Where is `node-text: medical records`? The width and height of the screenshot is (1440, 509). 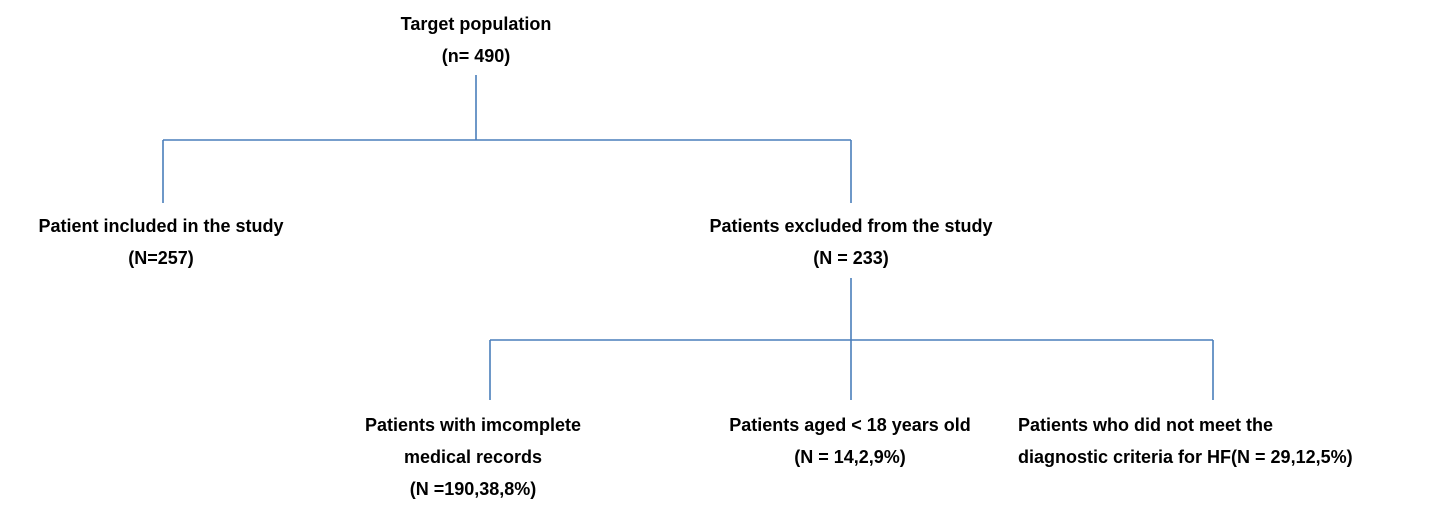 node-text: medical records is located at coordinates (473, 457).